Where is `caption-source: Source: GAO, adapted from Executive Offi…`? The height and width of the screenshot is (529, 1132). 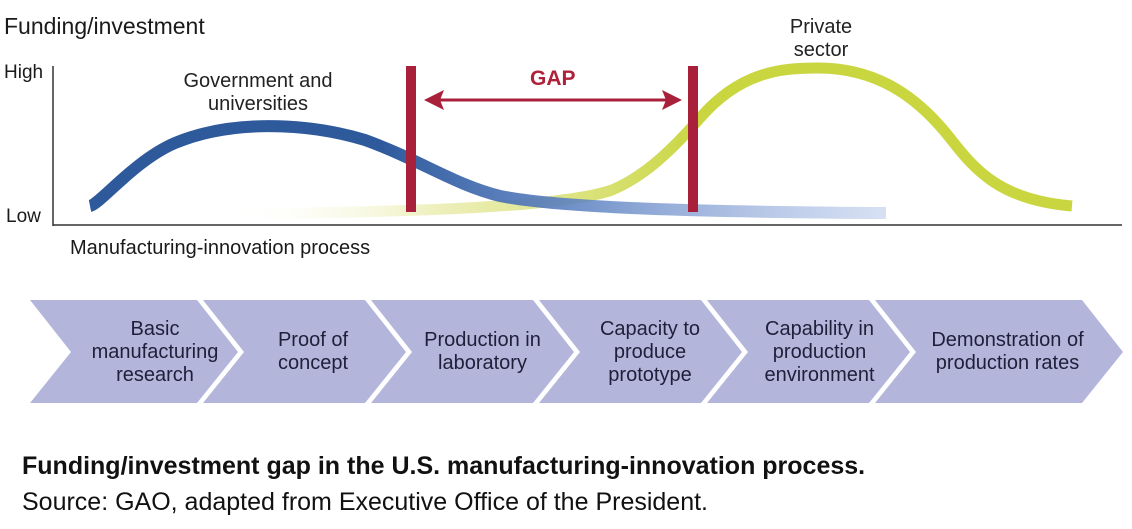
caption-source: Source: GAO, adapted from Executive Offi… is located at coordinates (365, 502).